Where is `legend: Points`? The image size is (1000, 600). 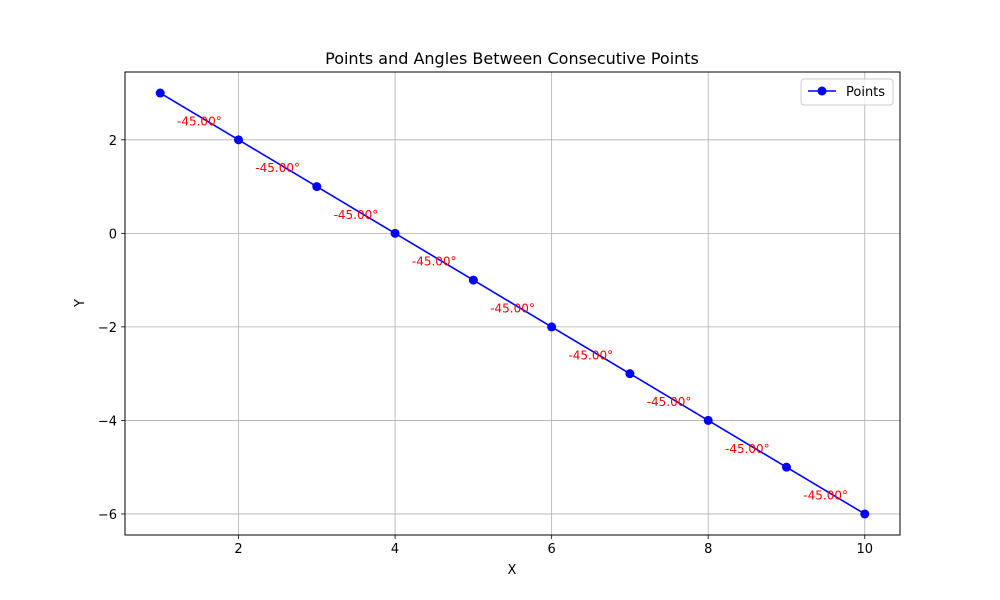 legend: Points is located at coordinates (847, 92).